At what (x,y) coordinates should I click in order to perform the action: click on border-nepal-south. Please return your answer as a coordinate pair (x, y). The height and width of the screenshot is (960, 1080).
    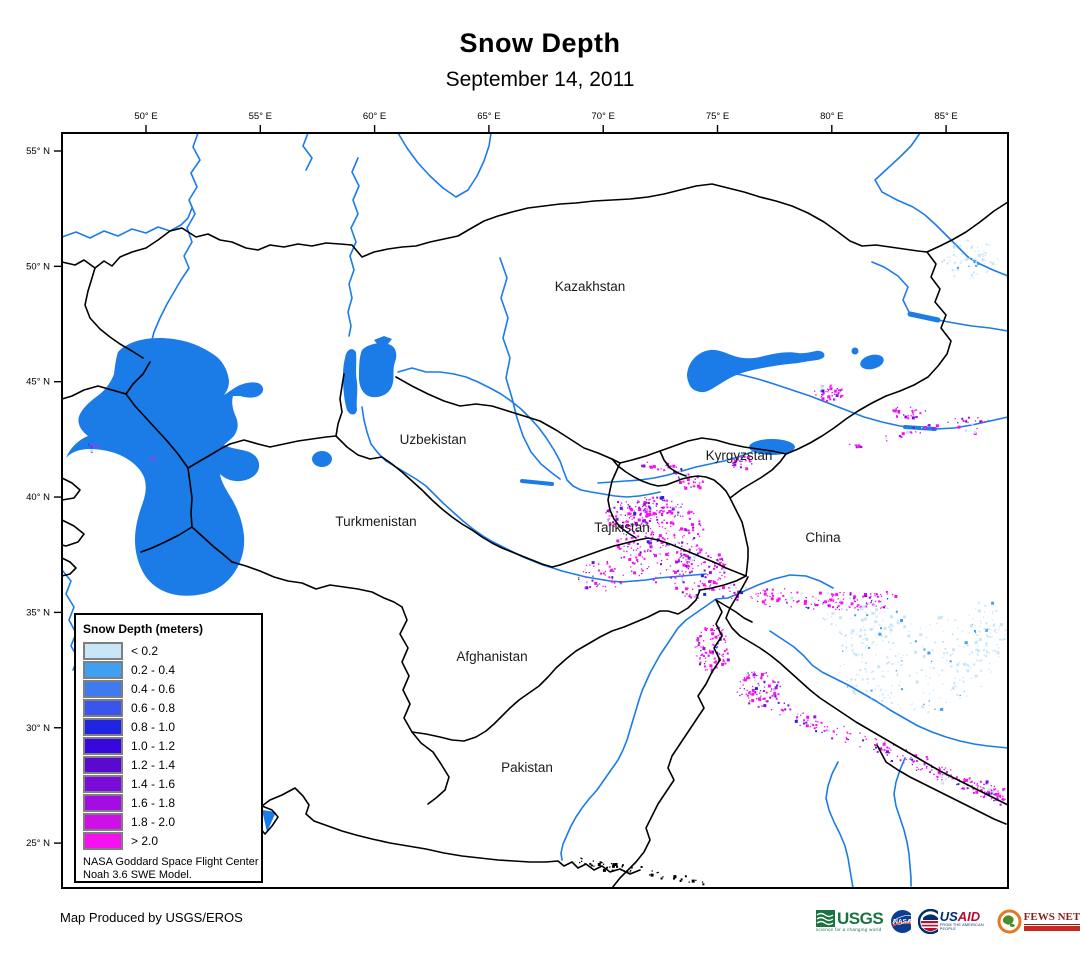
    Looking at the image, I should click on (941, 784).